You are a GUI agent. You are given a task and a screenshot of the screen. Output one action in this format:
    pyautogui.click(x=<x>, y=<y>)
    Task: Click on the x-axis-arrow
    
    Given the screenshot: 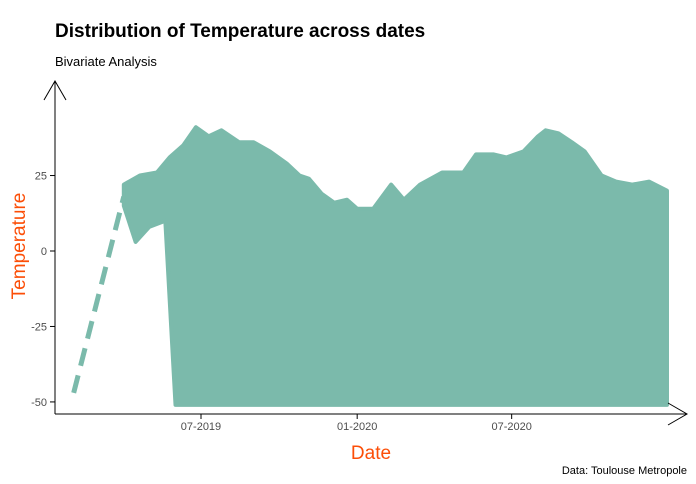 What is the action you would take?
    pyautogui.click(x=677, y=414)
    